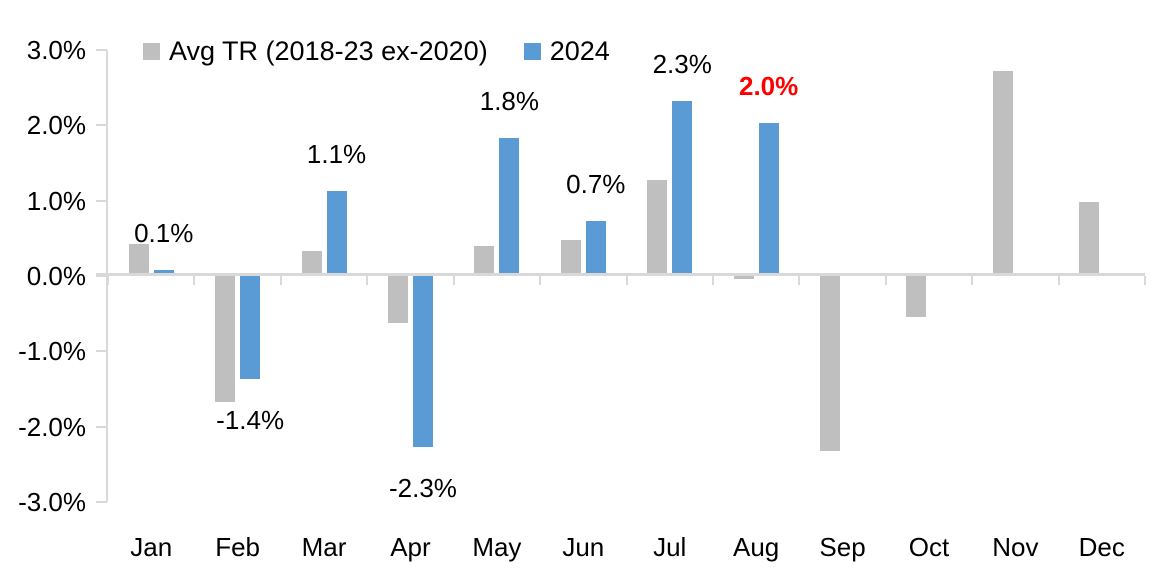 The width and height of the screenshot is (1152, 570). I want to click on y-tick-label-2: 1.0%, so click(56, 200).